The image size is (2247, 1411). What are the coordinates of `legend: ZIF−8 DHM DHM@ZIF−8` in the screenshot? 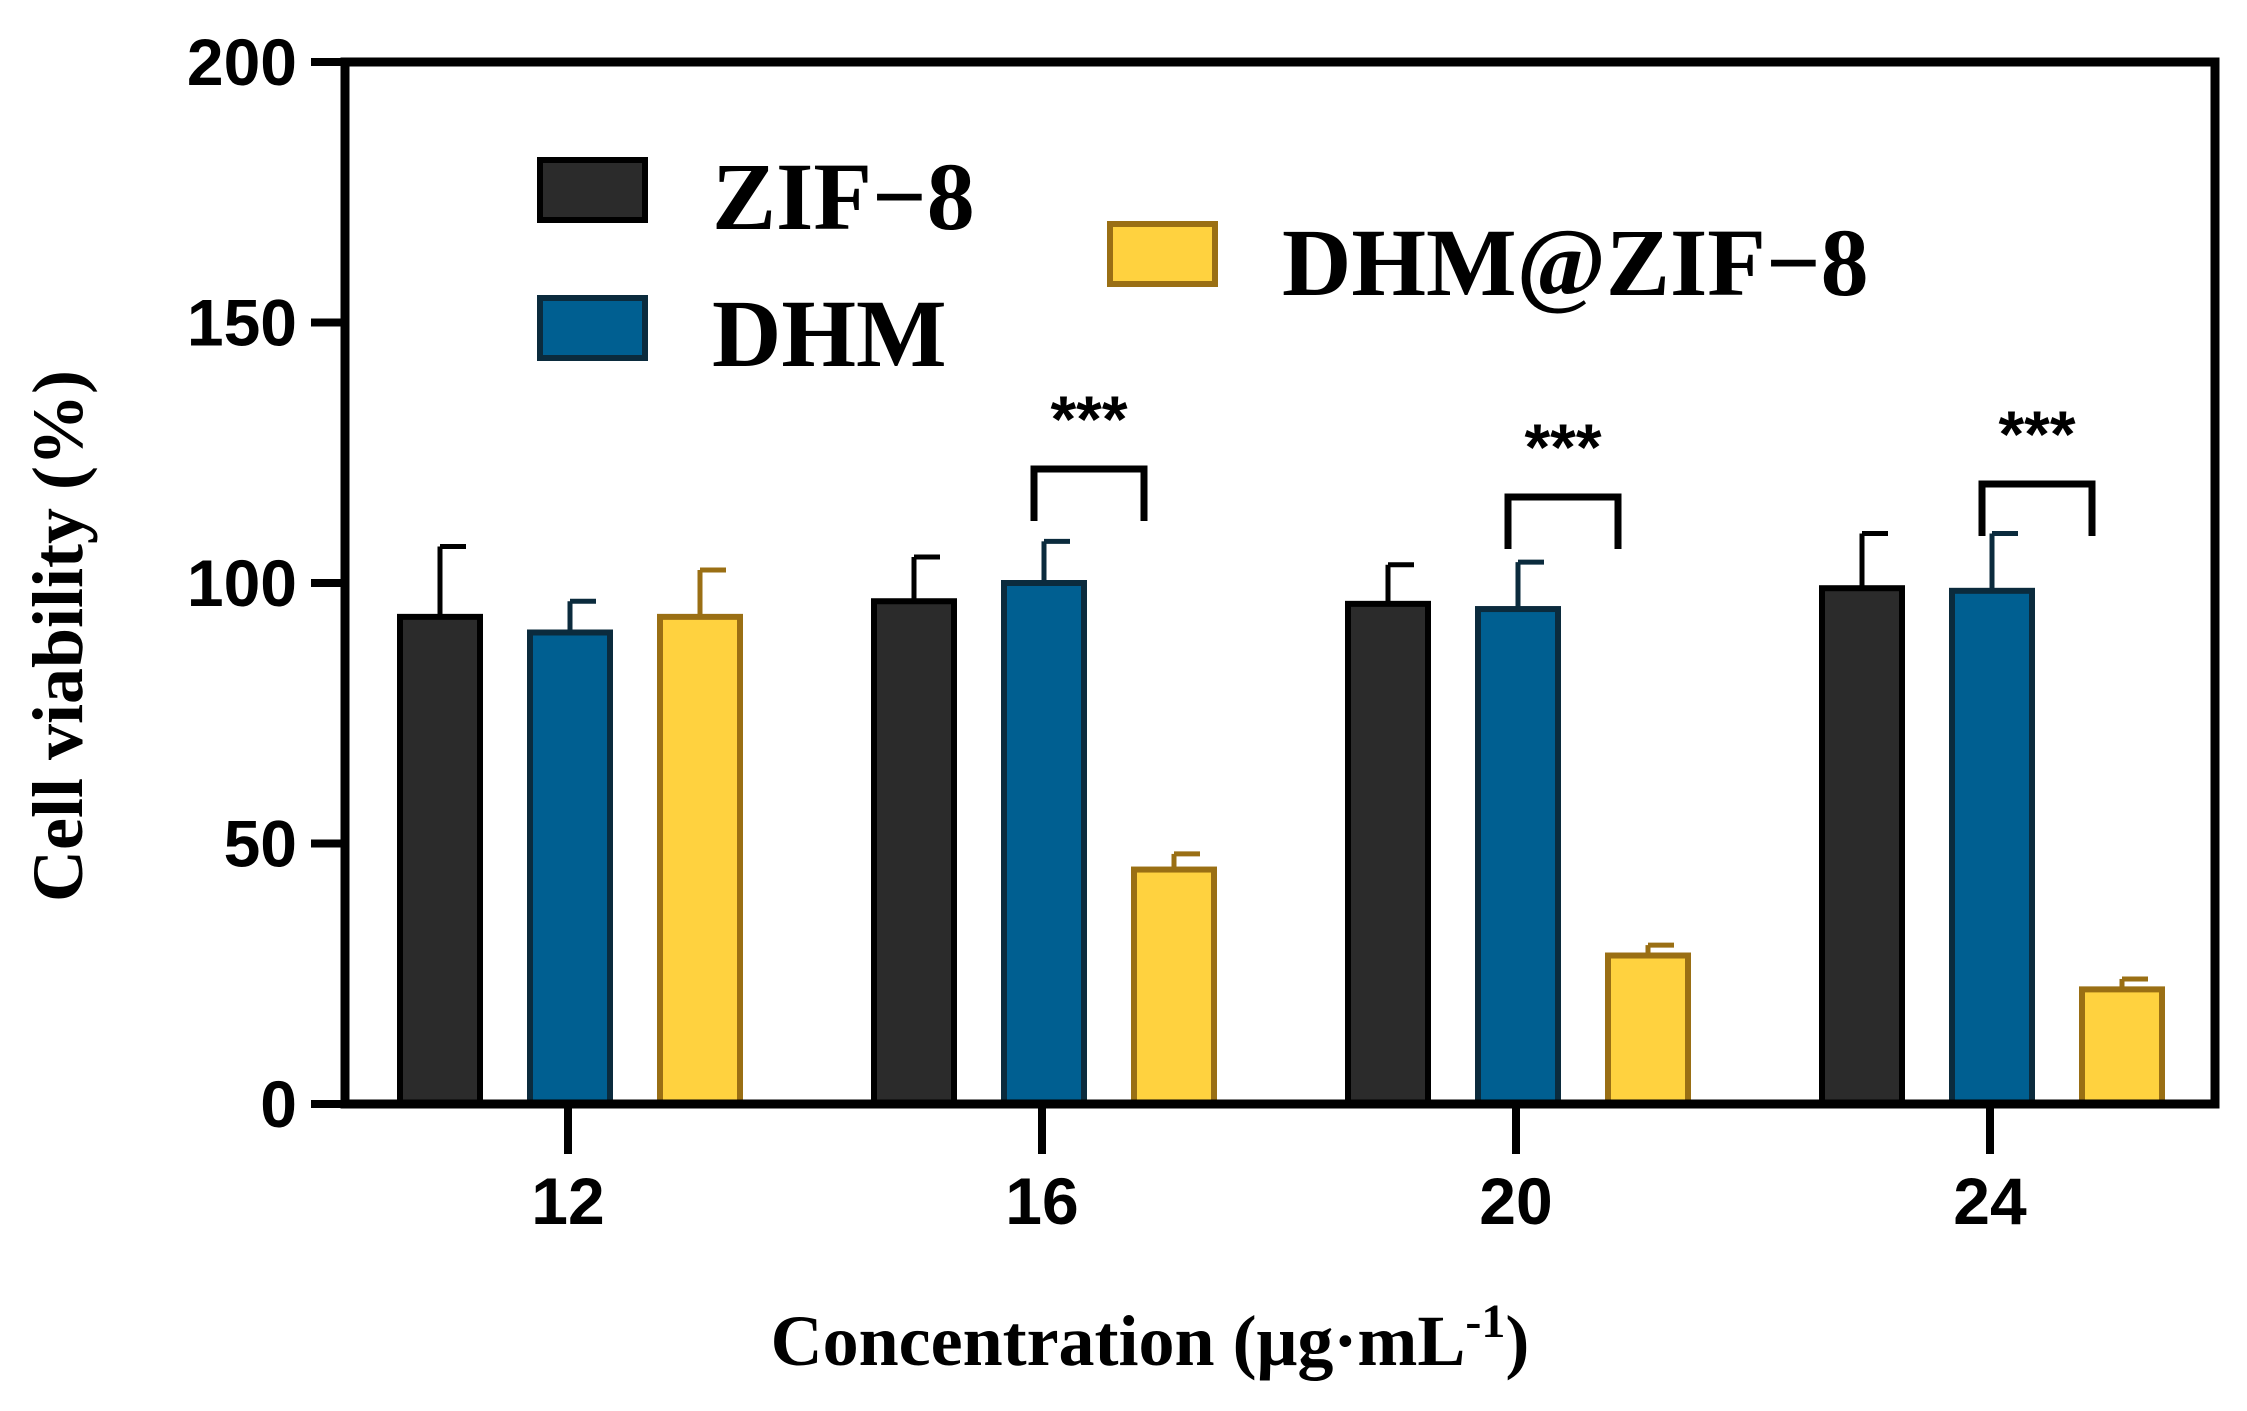 It's located at (1203, 265).